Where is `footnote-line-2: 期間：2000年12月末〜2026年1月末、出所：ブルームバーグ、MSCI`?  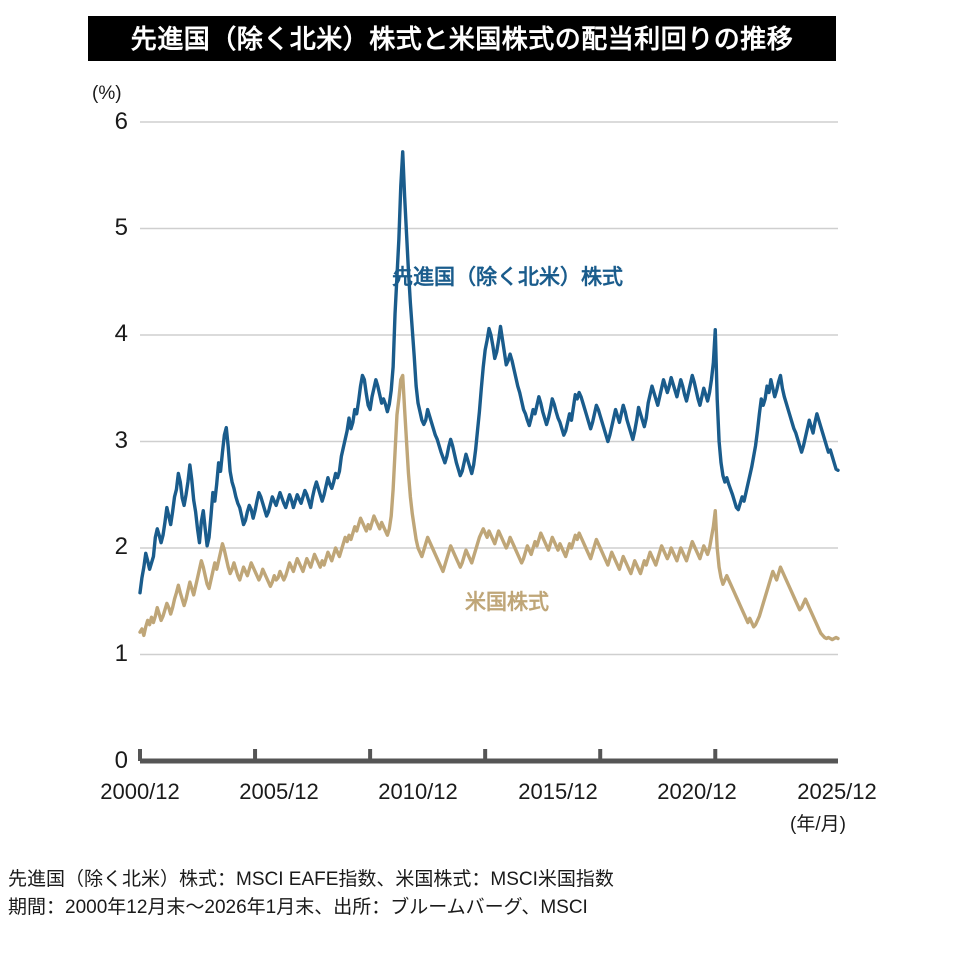 footnote-line-2: 期間：2000年12月末〜2026年1月末、出所：ブルームバーグ、MSCI is located at coordinates (298, 907).